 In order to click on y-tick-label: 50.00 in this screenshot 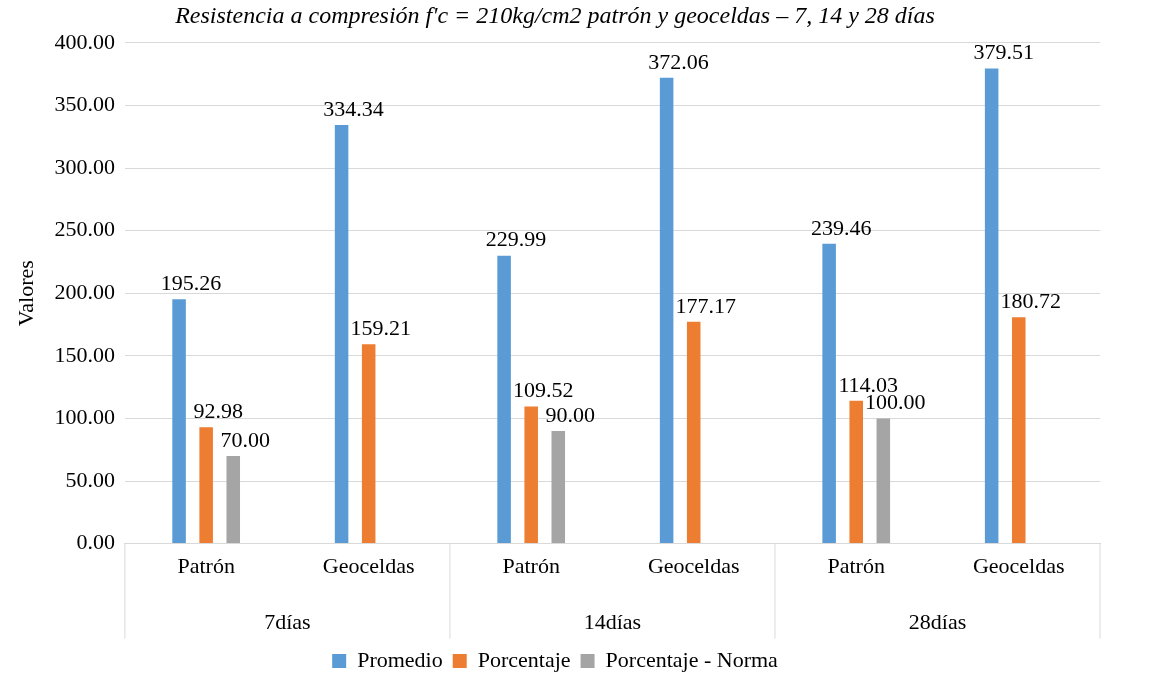, I will do `click(90, 479)`.